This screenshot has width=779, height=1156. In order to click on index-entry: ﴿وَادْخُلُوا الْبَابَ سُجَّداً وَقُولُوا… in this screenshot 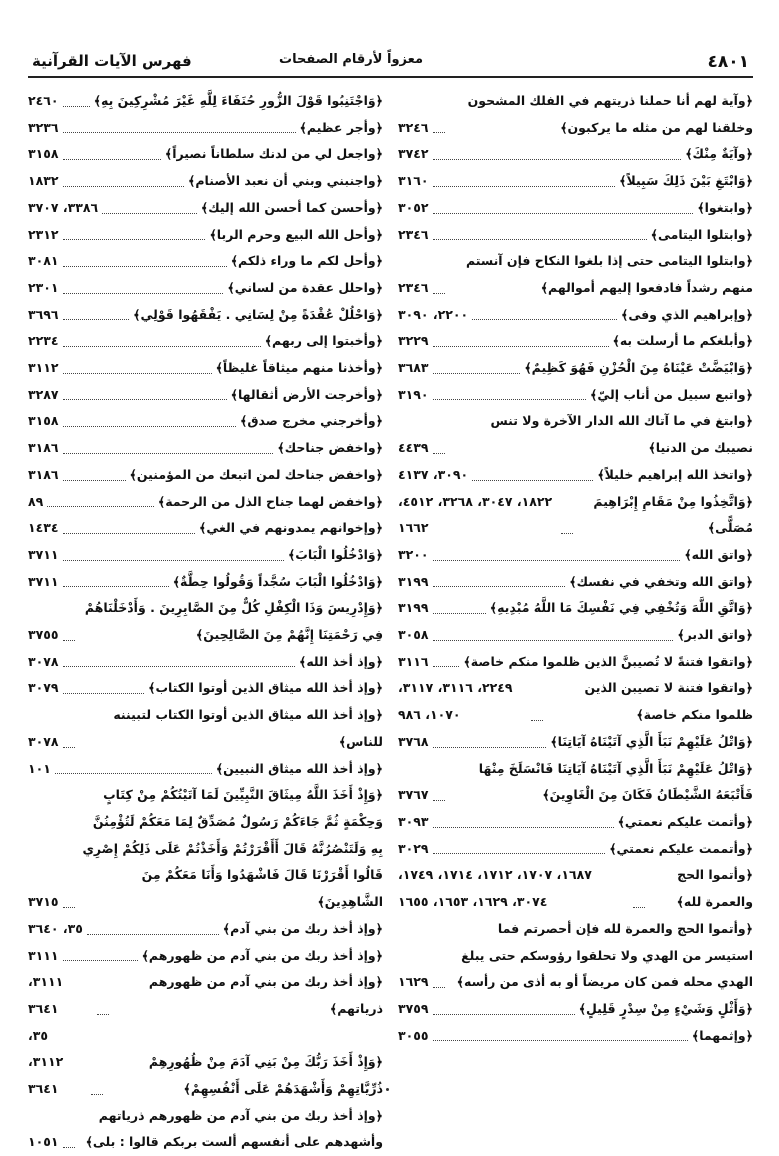, I will do `click(205, 582)`.